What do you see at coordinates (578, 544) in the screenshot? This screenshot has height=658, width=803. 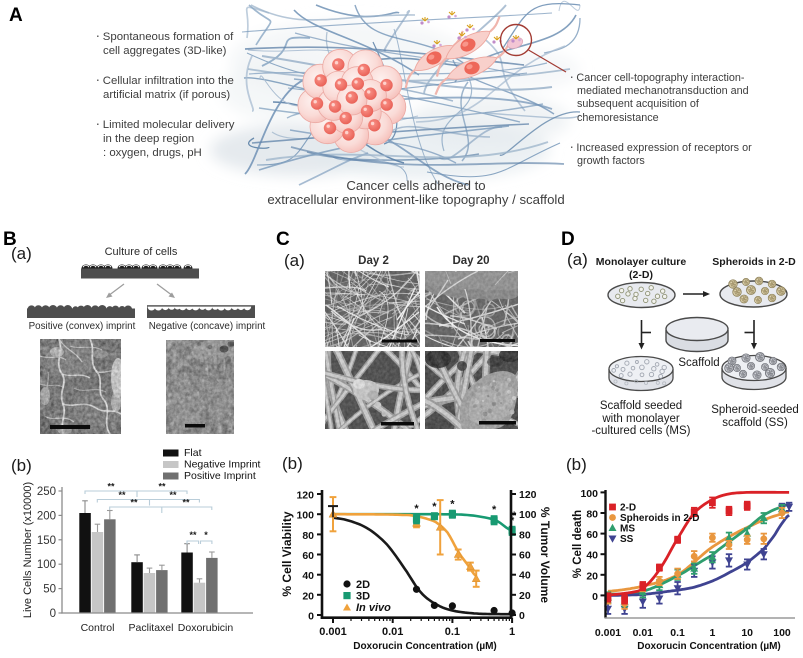 I see `svg-text: % Cell death` at bounding box center [578, 544].